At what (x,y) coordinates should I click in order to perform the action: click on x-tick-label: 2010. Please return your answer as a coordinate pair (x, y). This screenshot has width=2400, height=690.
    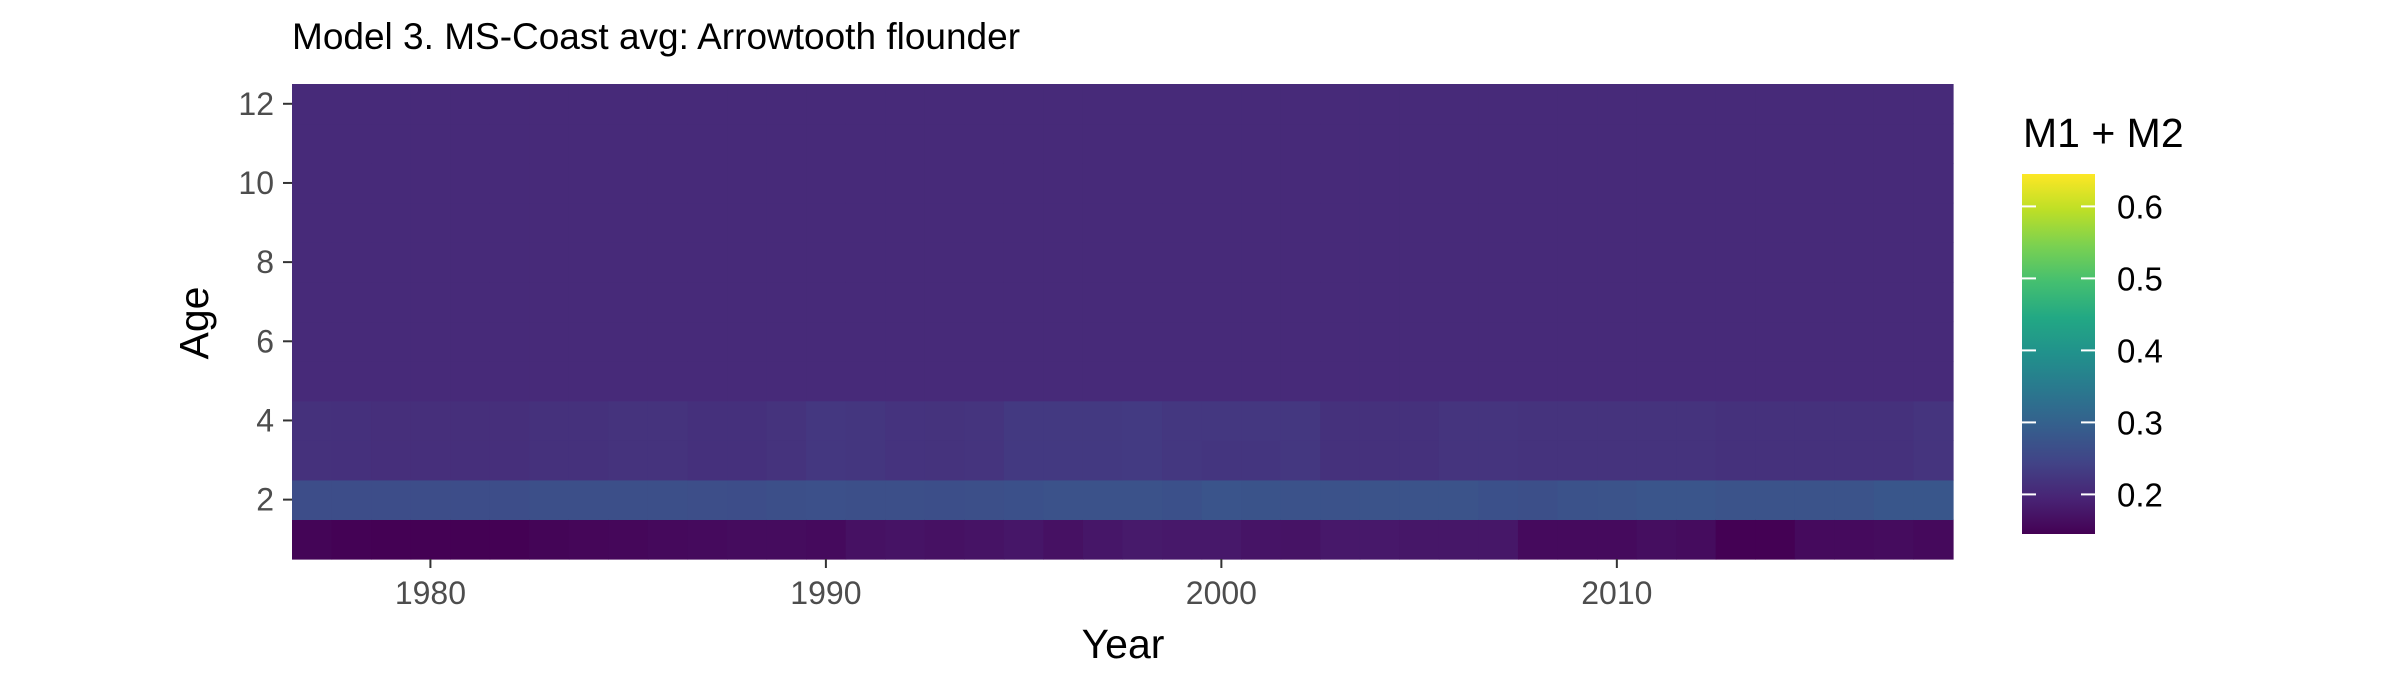
    Looking at the image, I should click on (1616, 593).